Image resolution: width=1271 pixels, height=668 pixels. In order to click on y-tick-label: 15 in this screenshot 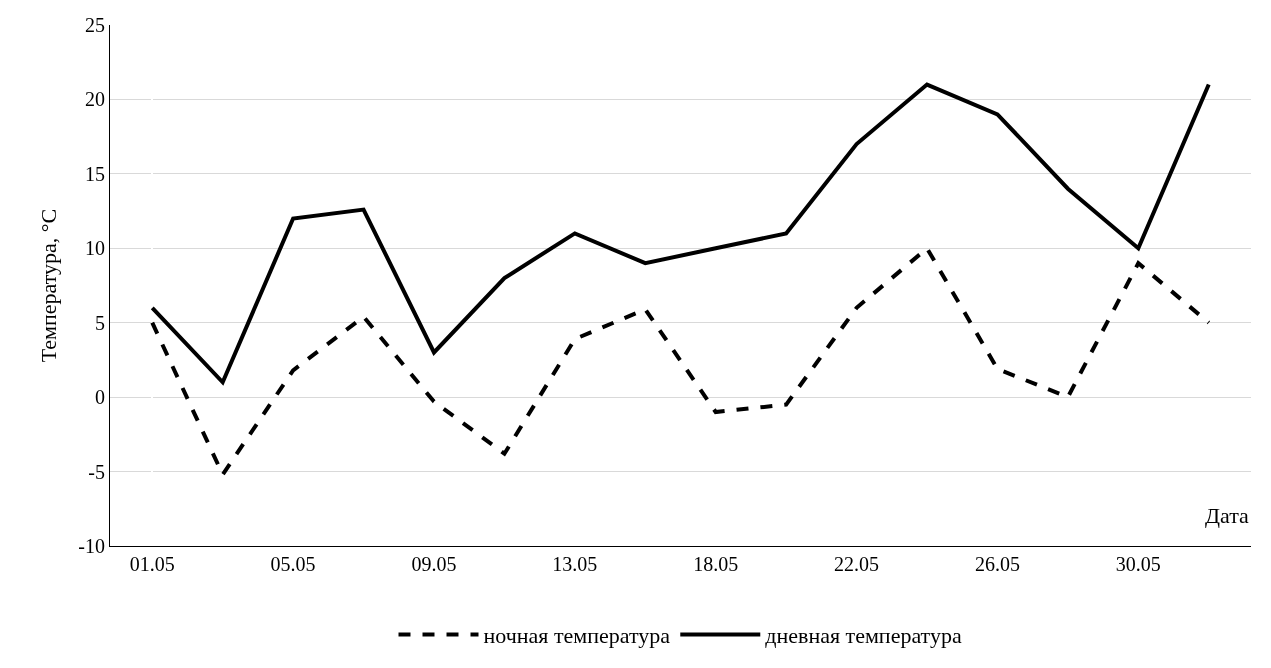, I will do `click(95, 173)`.